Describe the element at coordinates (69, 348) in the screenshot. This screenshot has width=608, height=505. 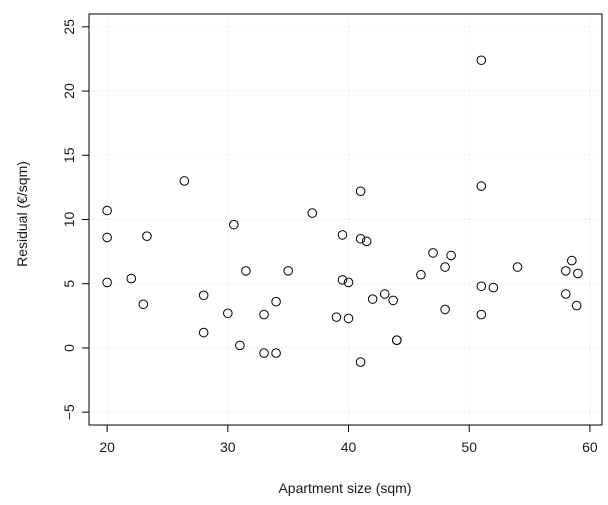
I see `y-tick-label-1: 0` at that location.